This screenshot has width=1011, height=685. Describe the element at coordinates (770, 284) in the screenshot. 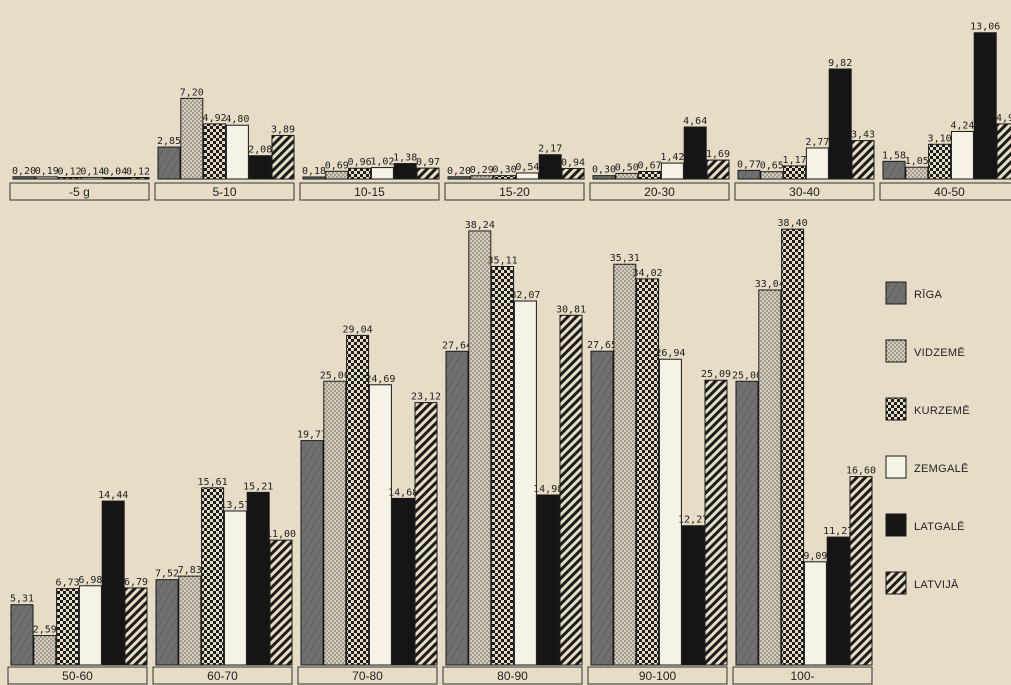

I see `data-label: 33,04` at that location.